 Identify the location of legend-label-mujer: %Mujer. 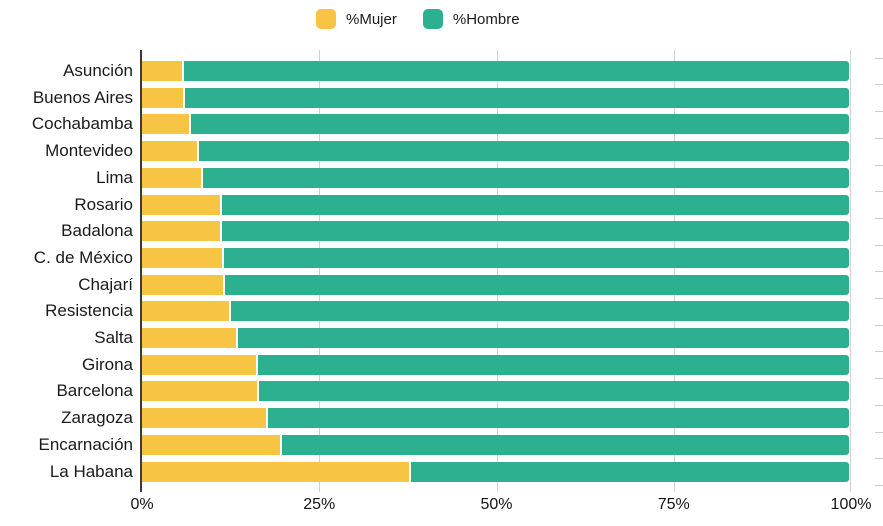
(371, 19).